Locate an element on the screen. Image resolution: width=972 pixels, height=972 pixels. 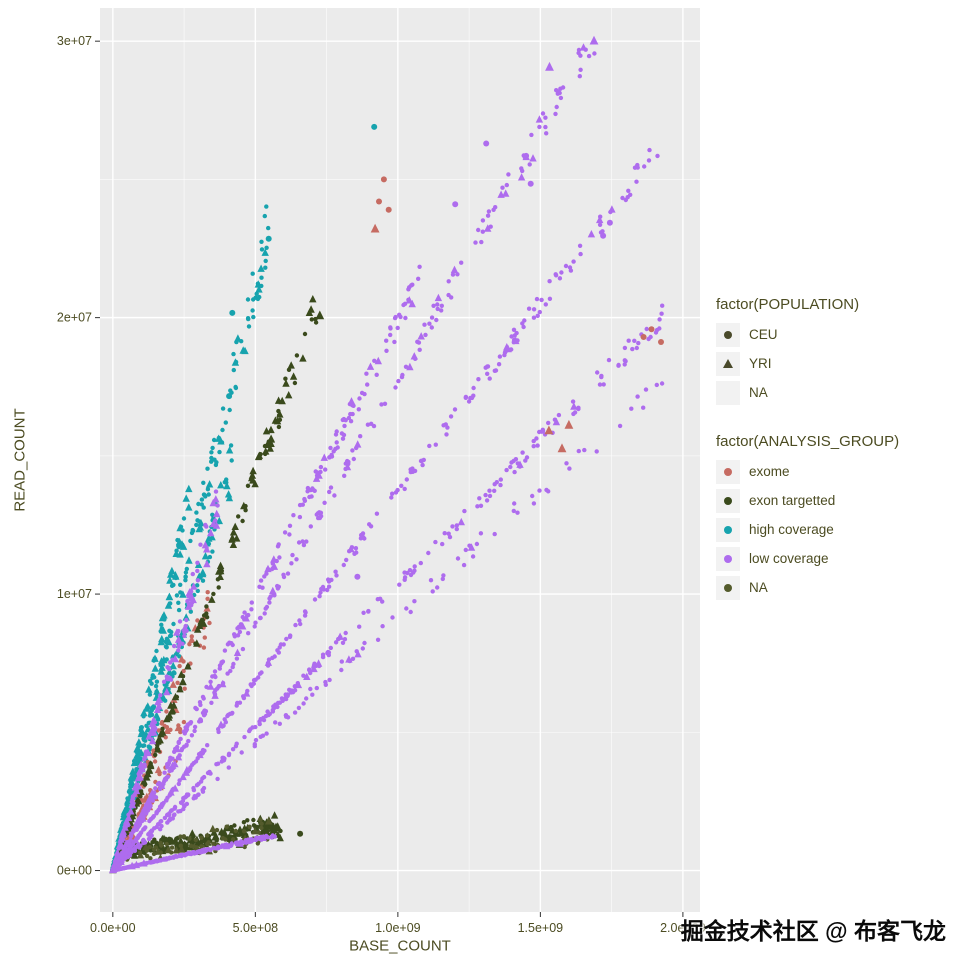
svg-text: 1e+07 is located at coordinates (74, 594).